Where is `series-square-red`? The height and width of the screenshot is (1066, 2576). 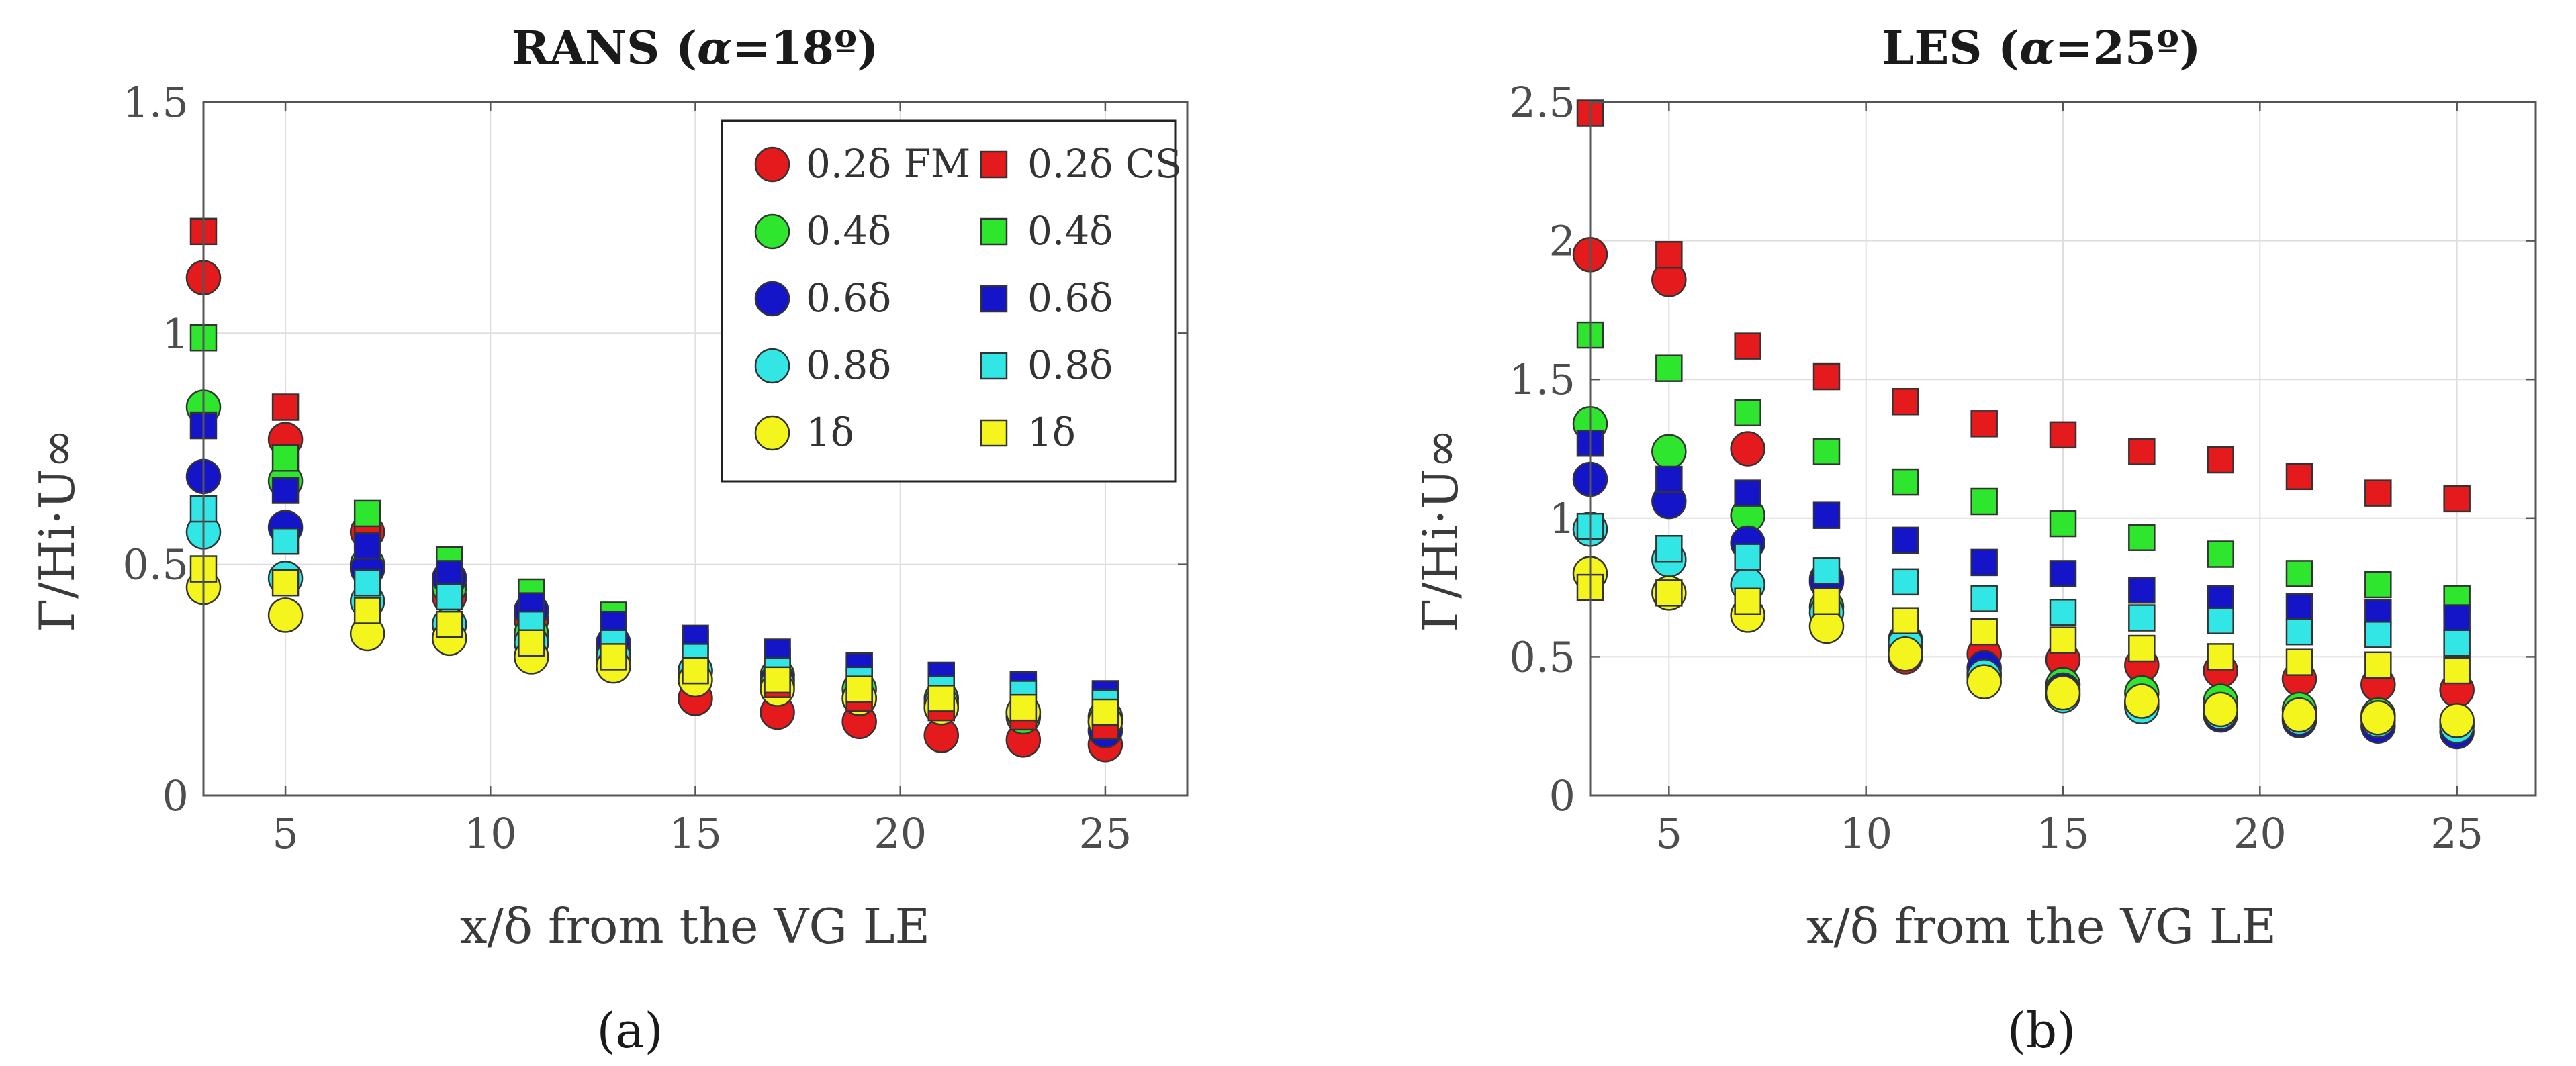 series-square-red is located at coordinates (2023, 306).